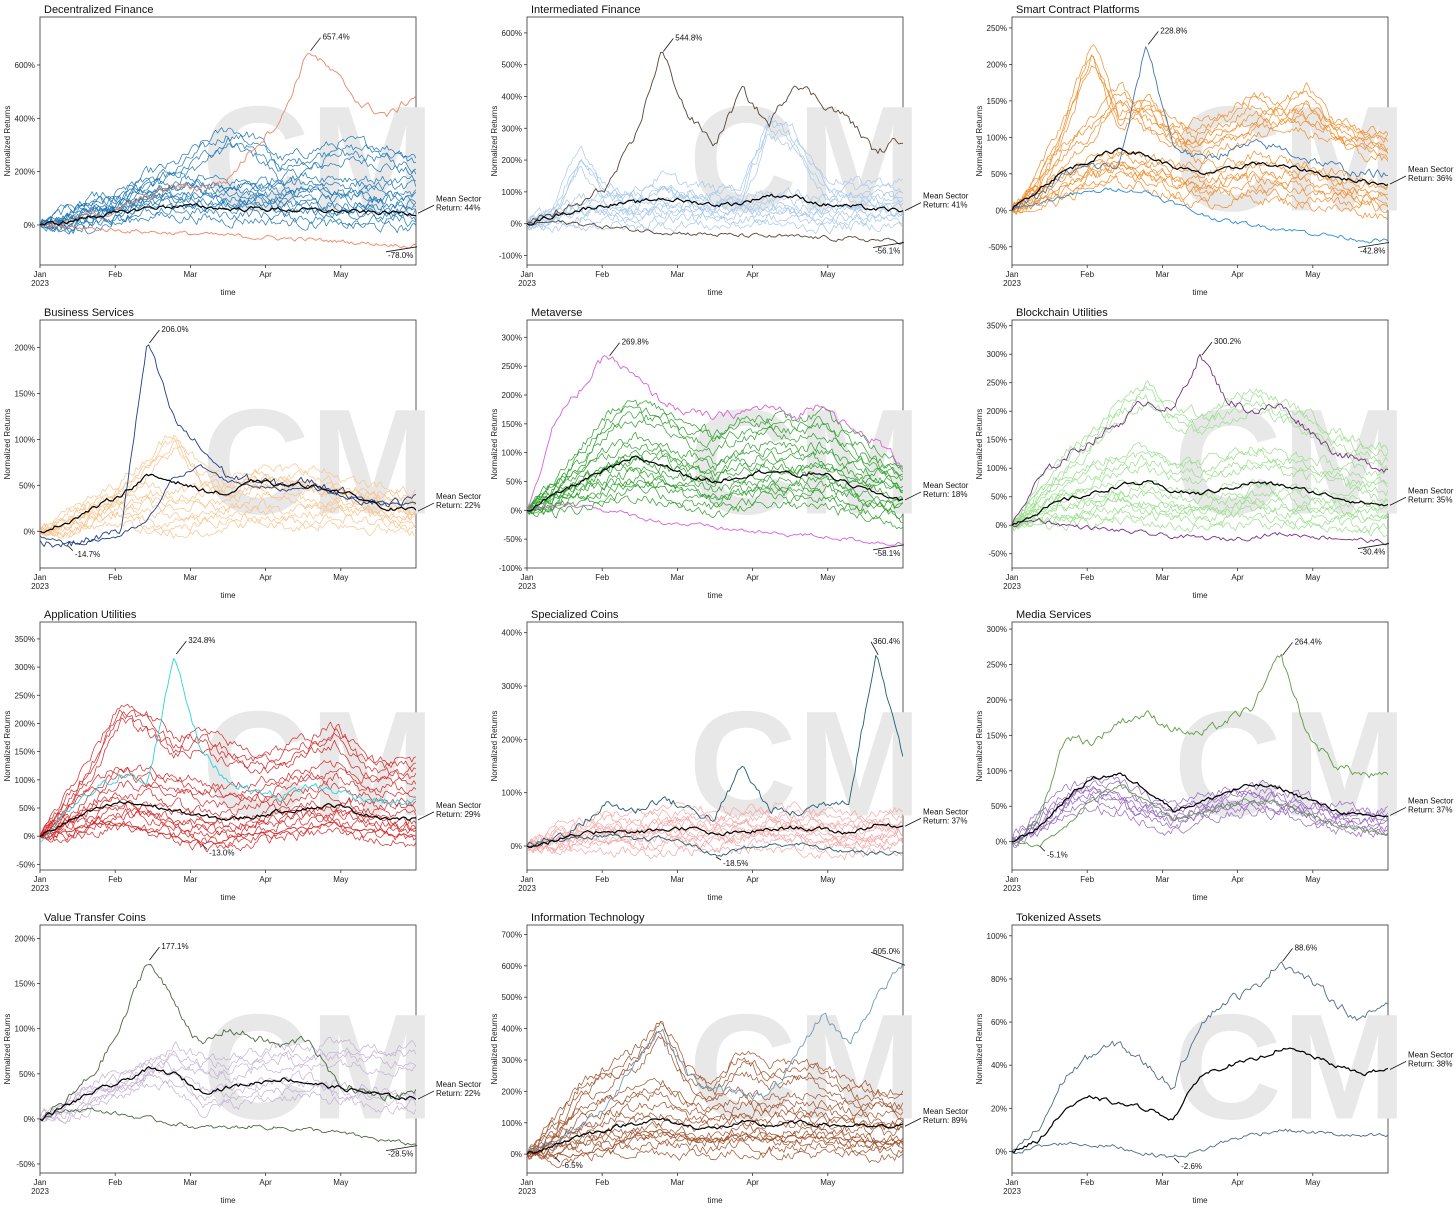 This screenshot has width=1456, height=1212. What do you see at coordinates (999, 1065) in the screenshot?
I see `y-tick-label: 40%` at bounding box center [999, 1065].